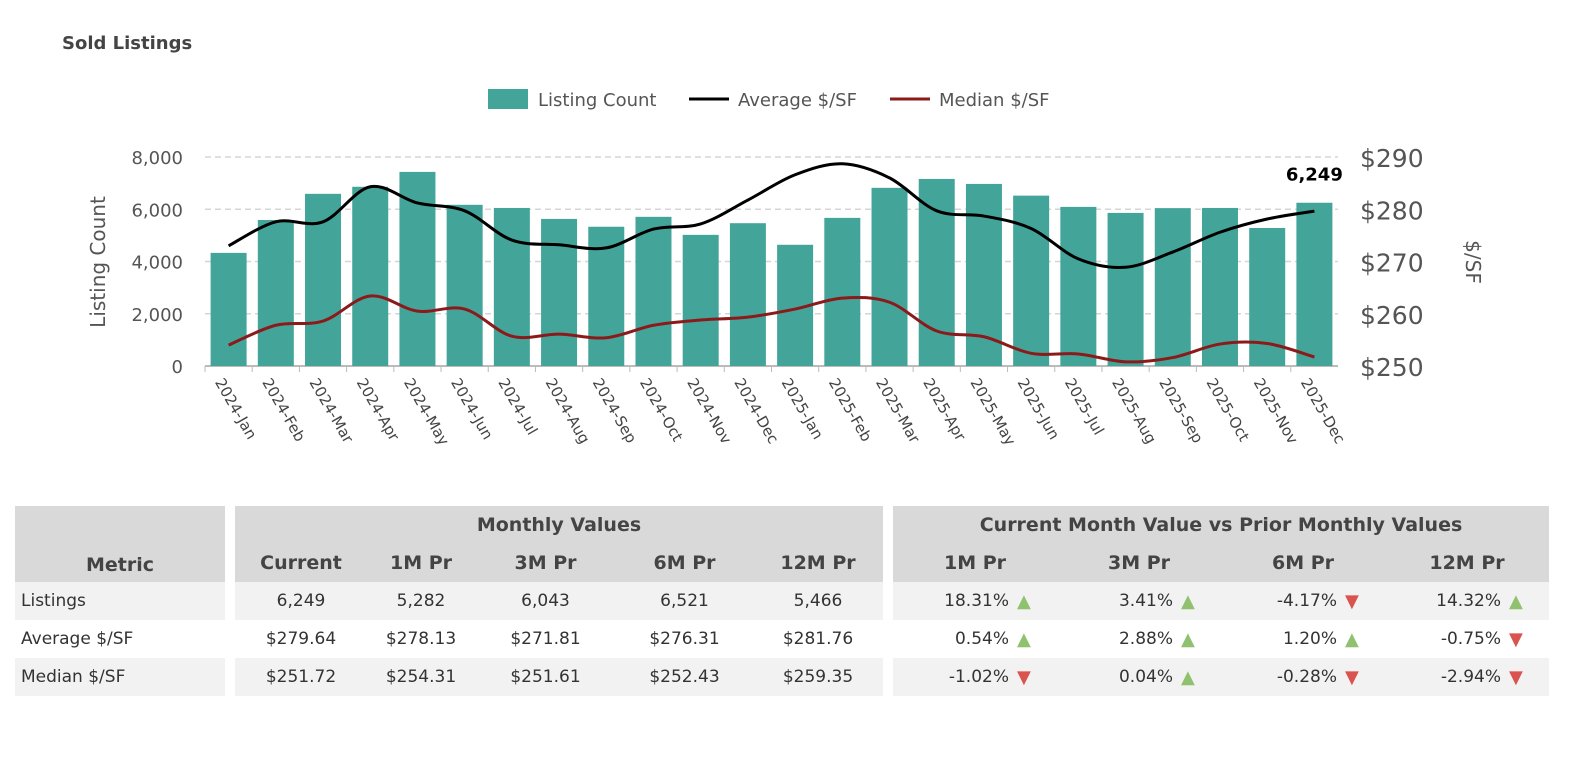 The image size is (1596, 764). What do you see at coordinates (1392, 263) in the screenshot?
I see `y2-tick-label: $270` at bounding box center [1392, 263].